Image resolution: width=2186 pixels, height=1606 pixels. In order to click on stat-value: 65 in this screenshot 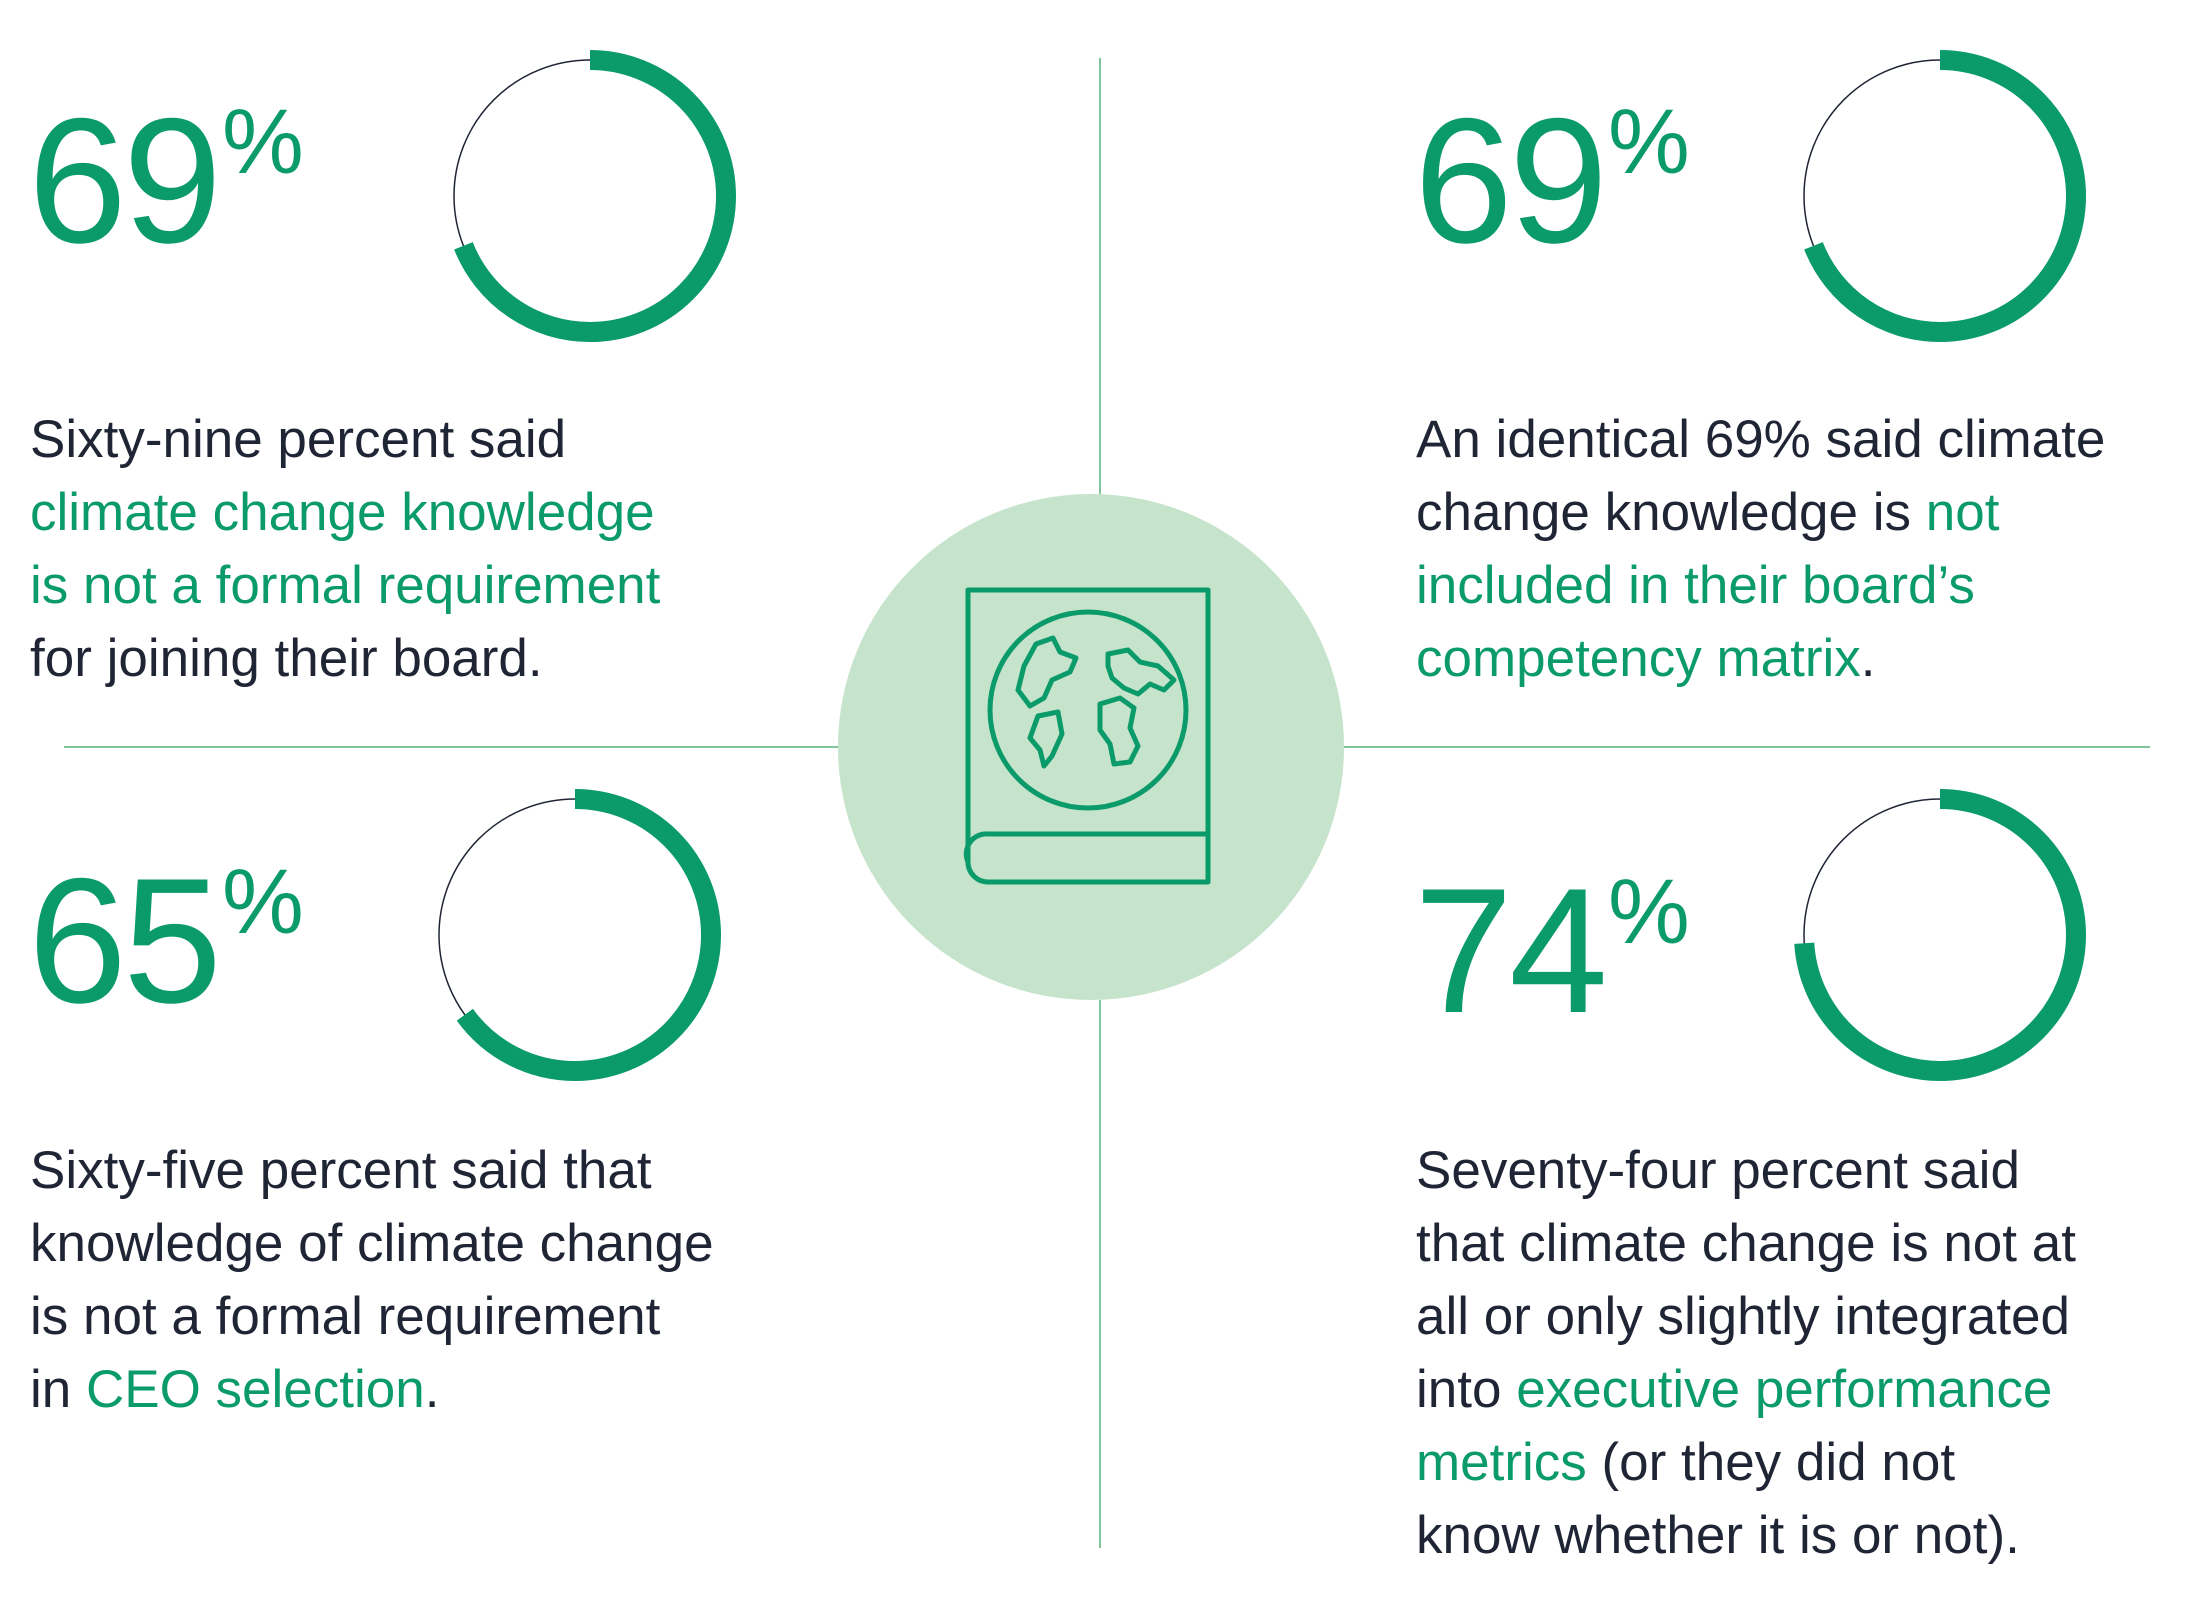, I will do `click(125, 940)`.